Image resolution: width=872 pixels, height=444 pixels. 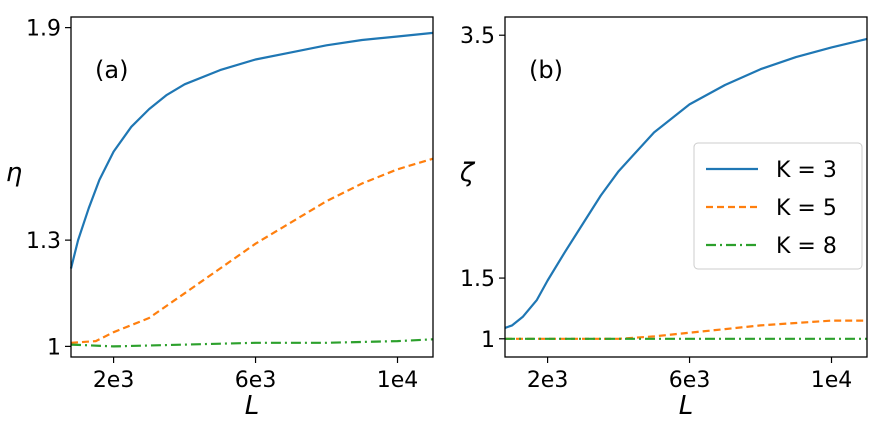 What do you see at coordinates (806, 246) in the screenshot?
I see `legend-label: K = 8` at bounding box center [806, 246].